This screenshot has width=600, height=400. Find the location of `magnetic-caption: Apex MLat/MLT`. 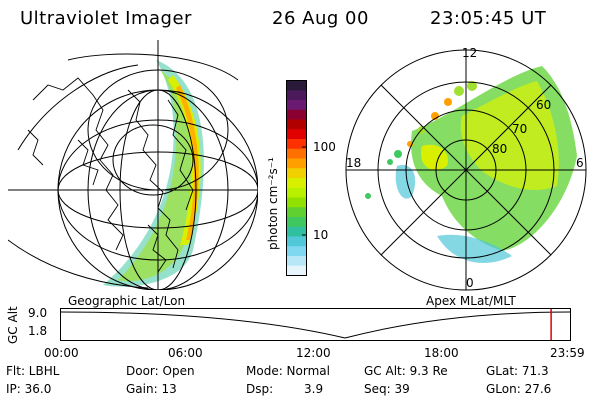

magnetic-caption: Apex MLat/MLT is located at coordinates (471, 301).